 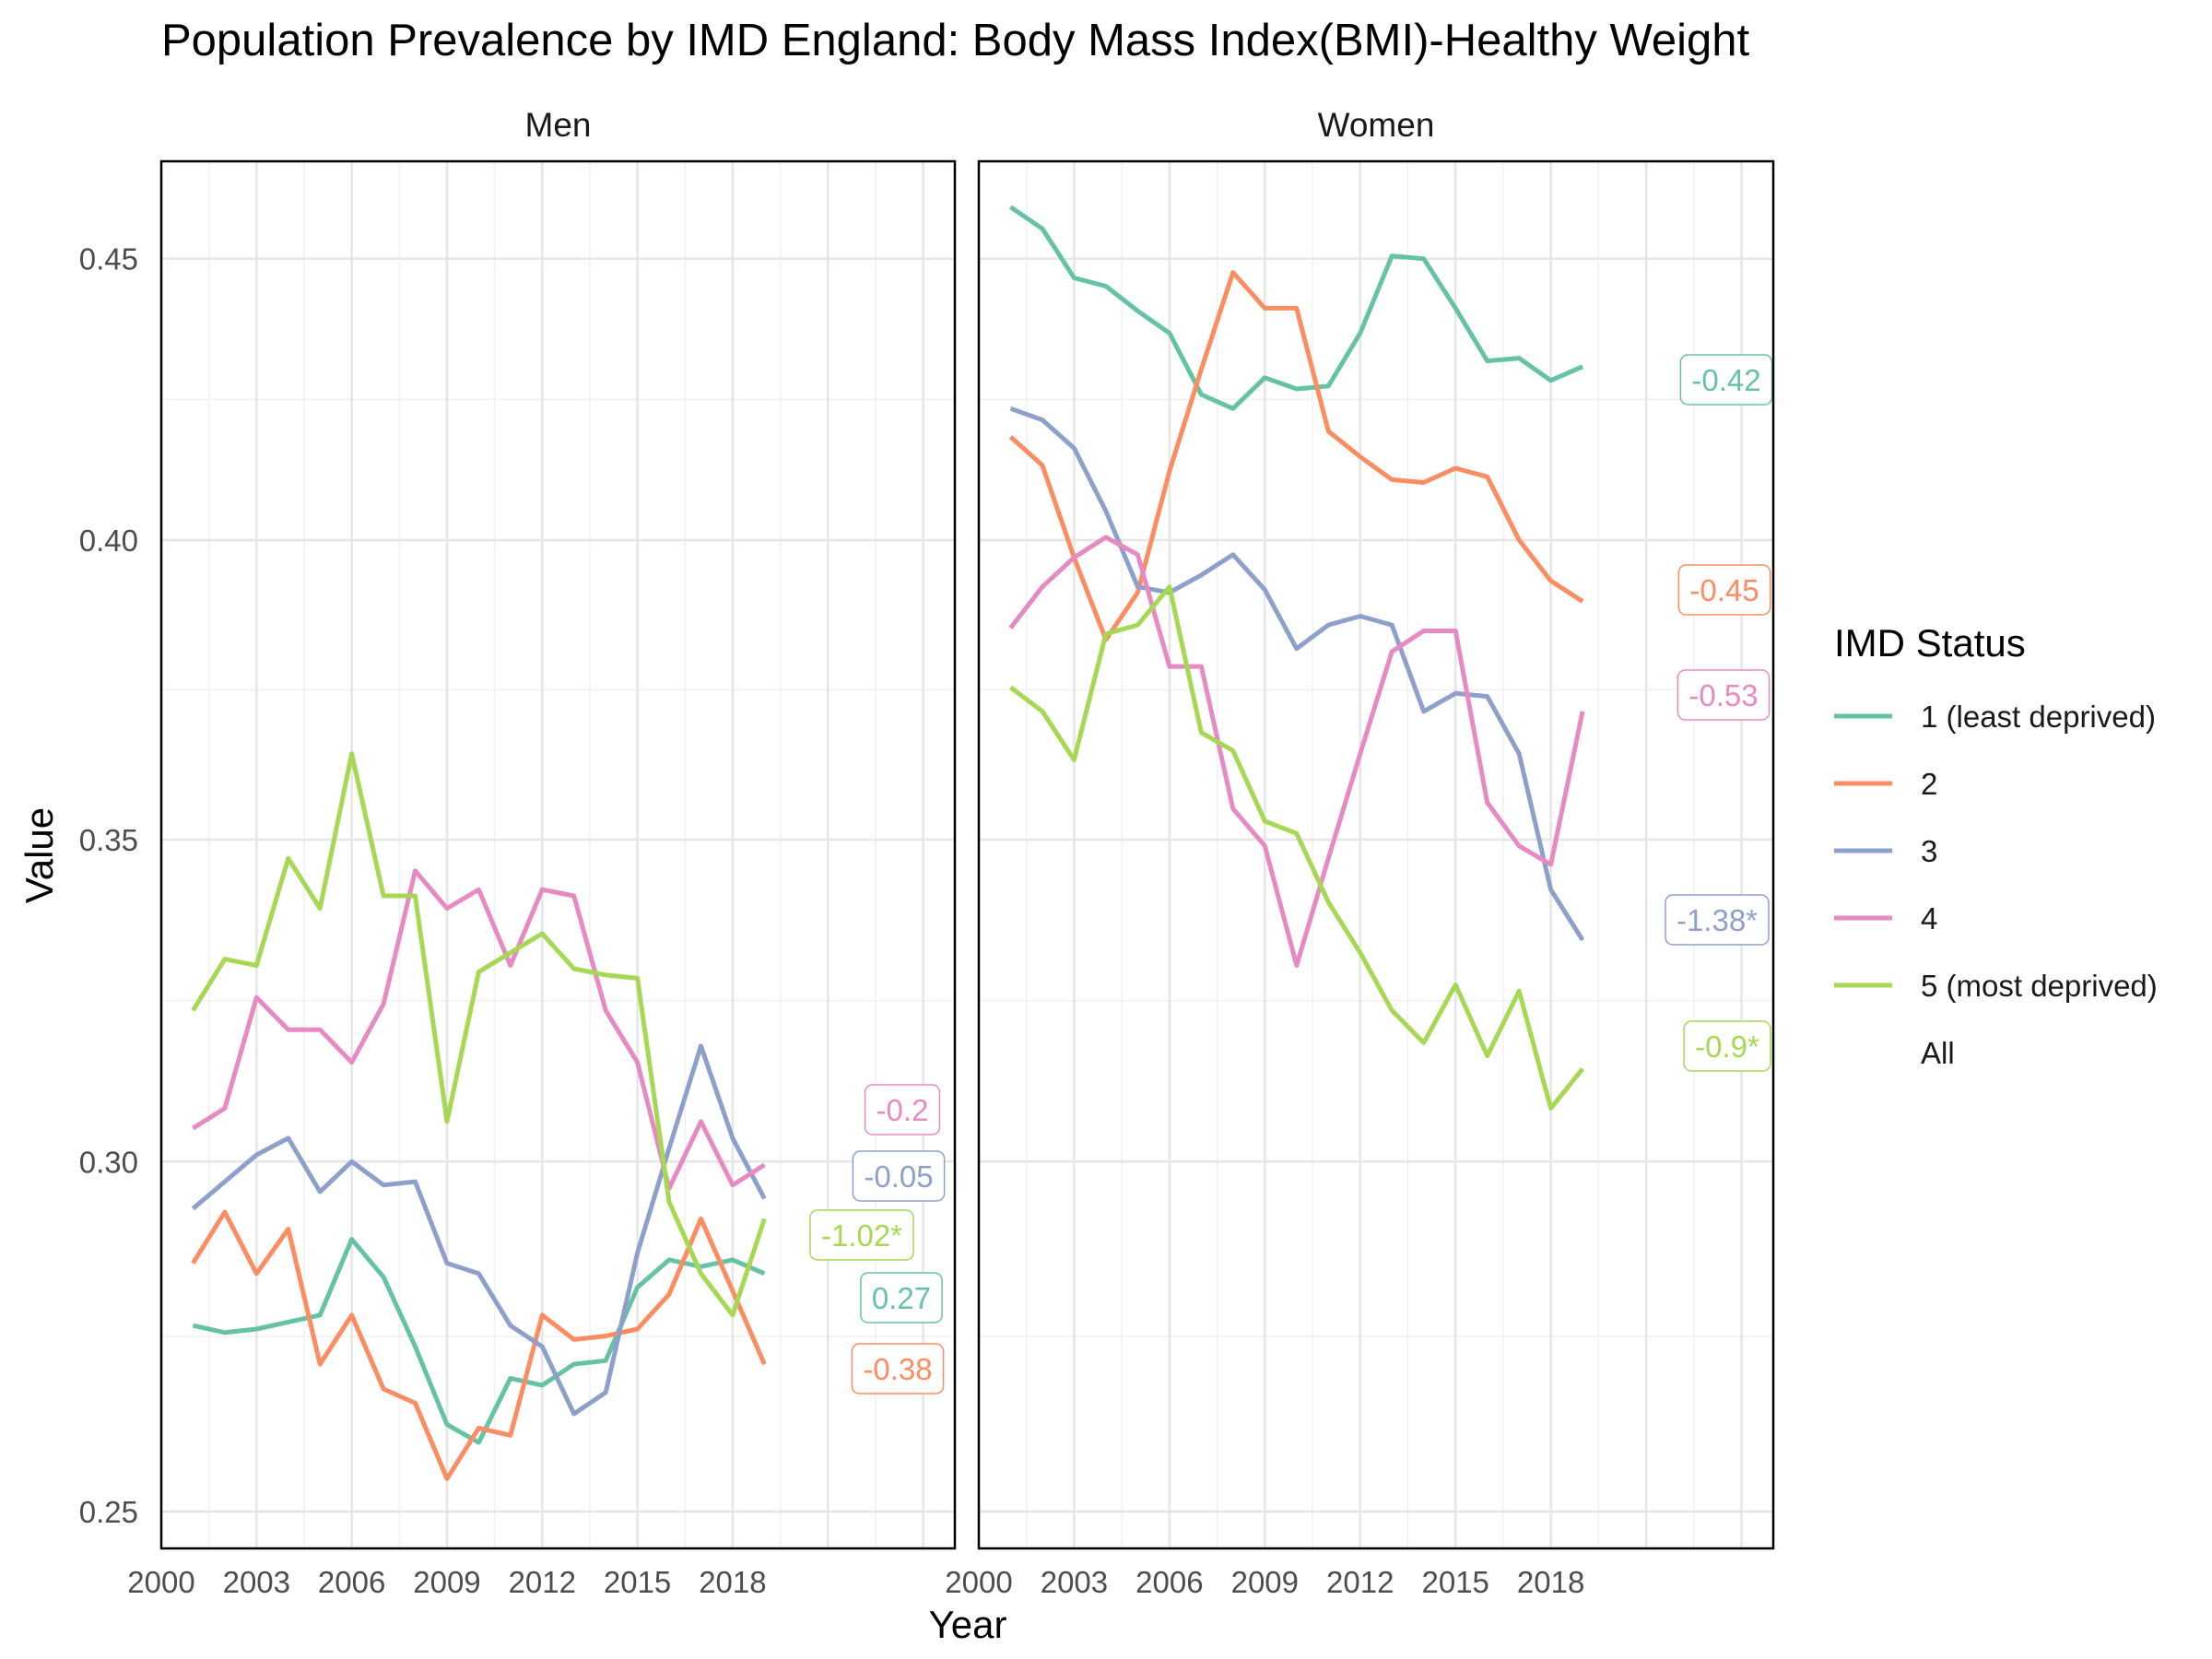 I want to click on series-end-label: -0.53, so click(x=1724, y=695).